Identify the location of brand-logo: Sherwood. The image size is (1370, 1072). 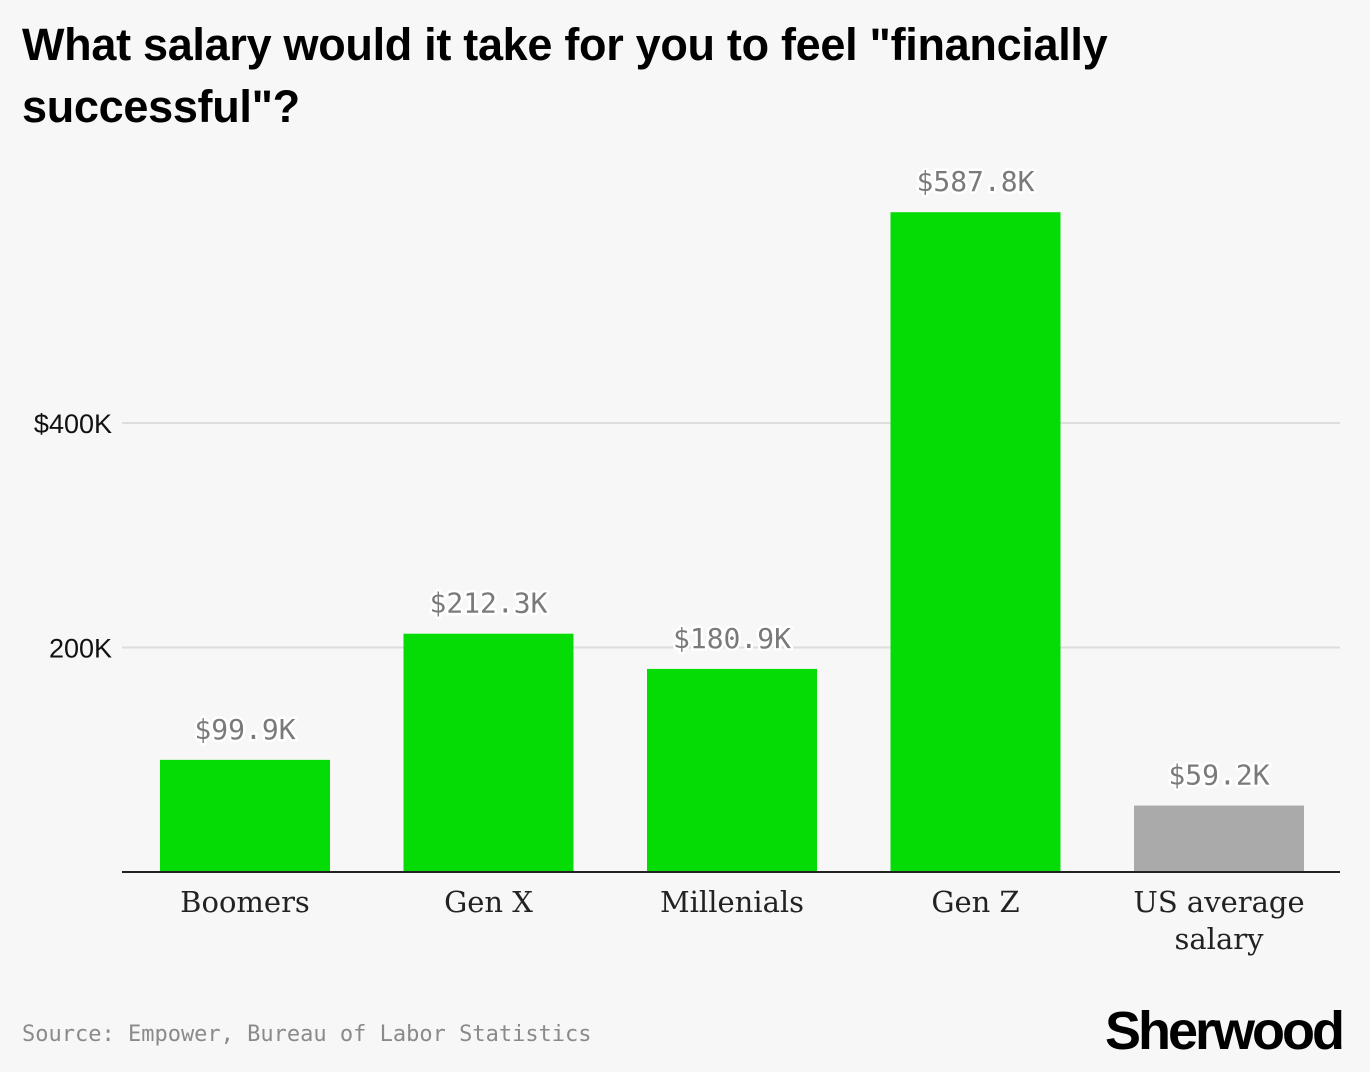
(1224, 1031).